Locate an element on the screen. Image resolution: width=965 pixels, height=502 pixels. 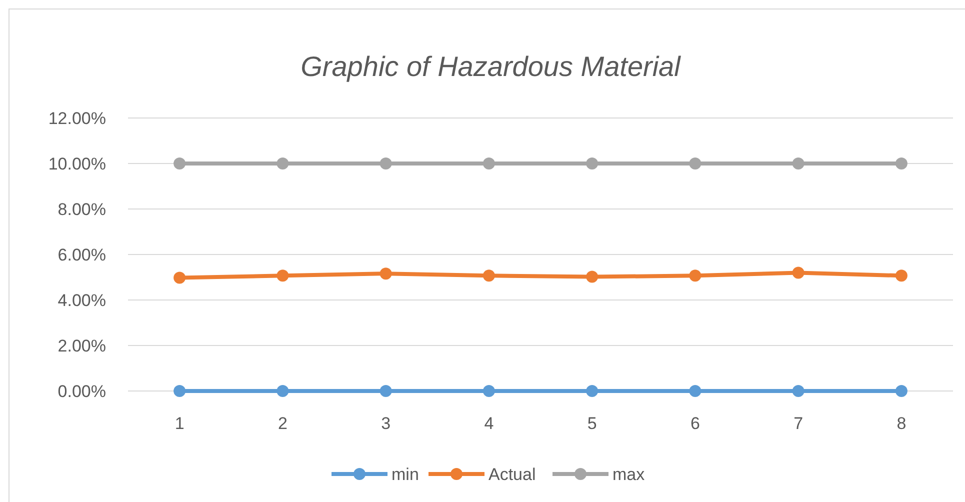
x-tick-label: 1 is located at coordinates (179, 423).